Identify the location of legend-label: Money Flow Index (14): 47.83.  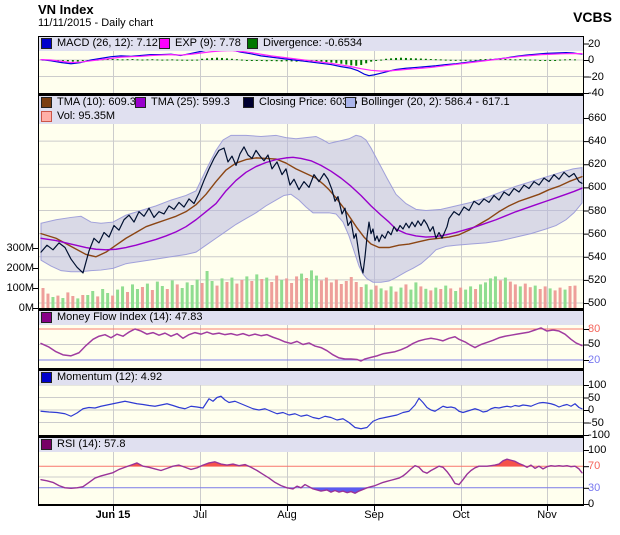
(130, 317).